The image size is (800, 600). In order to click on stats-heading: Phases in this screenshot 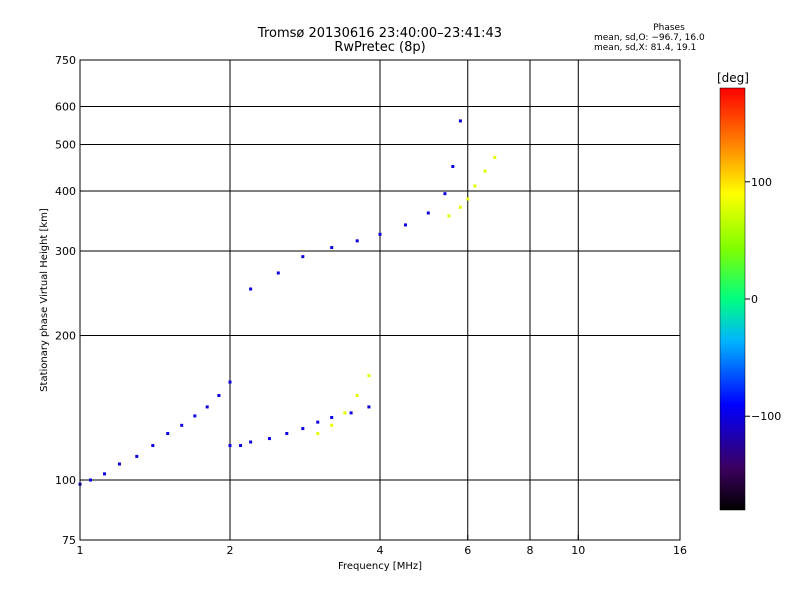, I will do `click(669, 28)`.